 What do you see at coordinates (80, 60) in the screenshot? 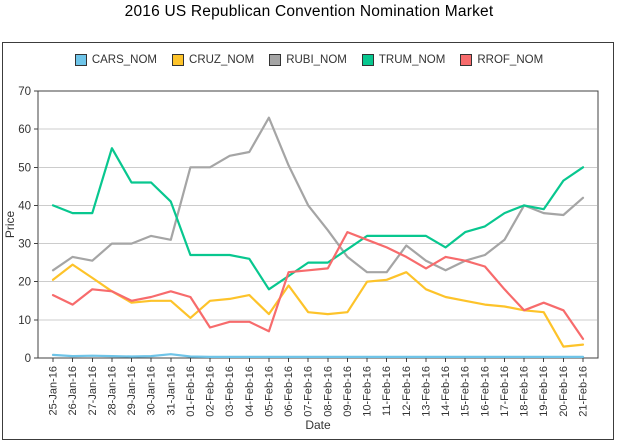
I see `legend-swatch-CARS_NOM` at bounding box center [80, 60].